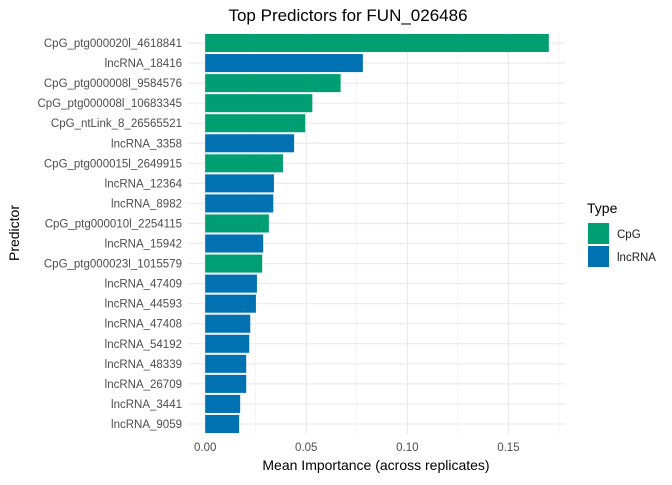  Describe the element at coordinates (636, 258) in the screenshot. I see `legend-label-lncrna: lncRNA` at that location.